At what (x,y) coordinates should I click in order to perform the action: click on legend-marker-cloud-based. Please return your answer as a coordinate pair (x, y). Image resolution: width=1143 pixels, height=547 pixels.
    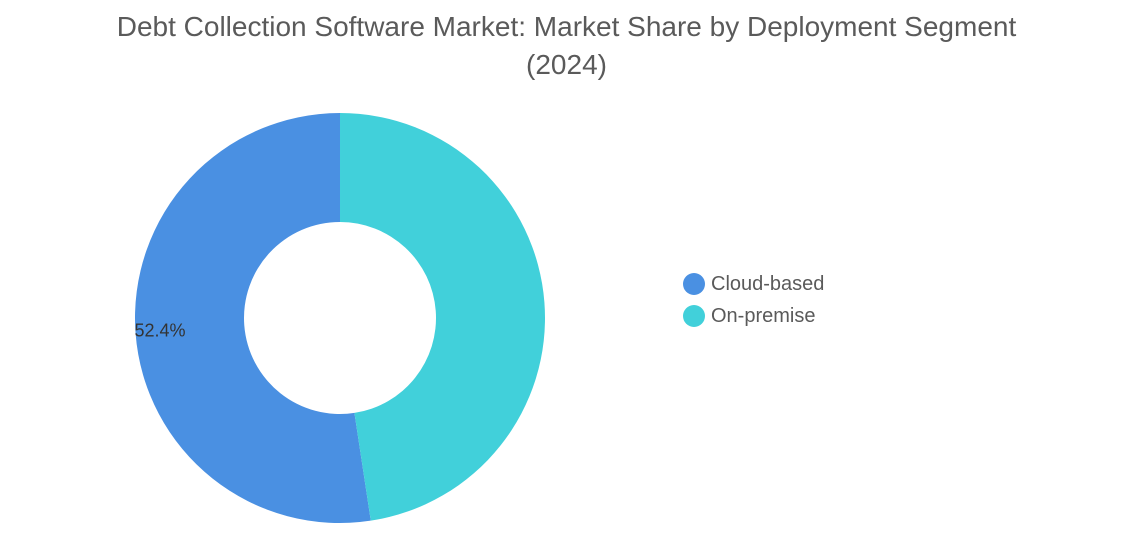
    Looking at the image, I should click on (694, 284).